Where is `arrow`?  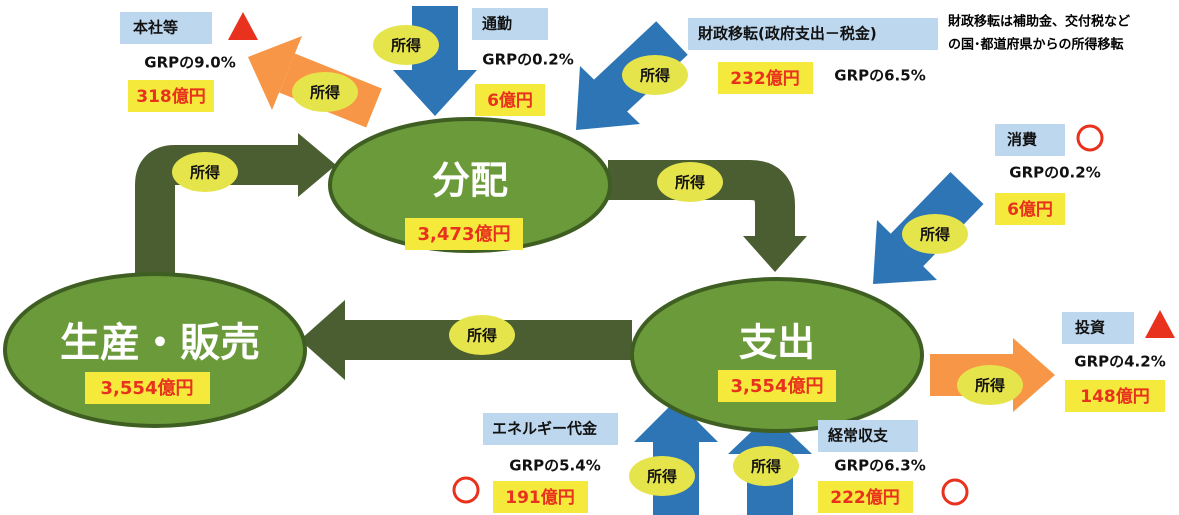 arrow is located at coordinates (701, 199).